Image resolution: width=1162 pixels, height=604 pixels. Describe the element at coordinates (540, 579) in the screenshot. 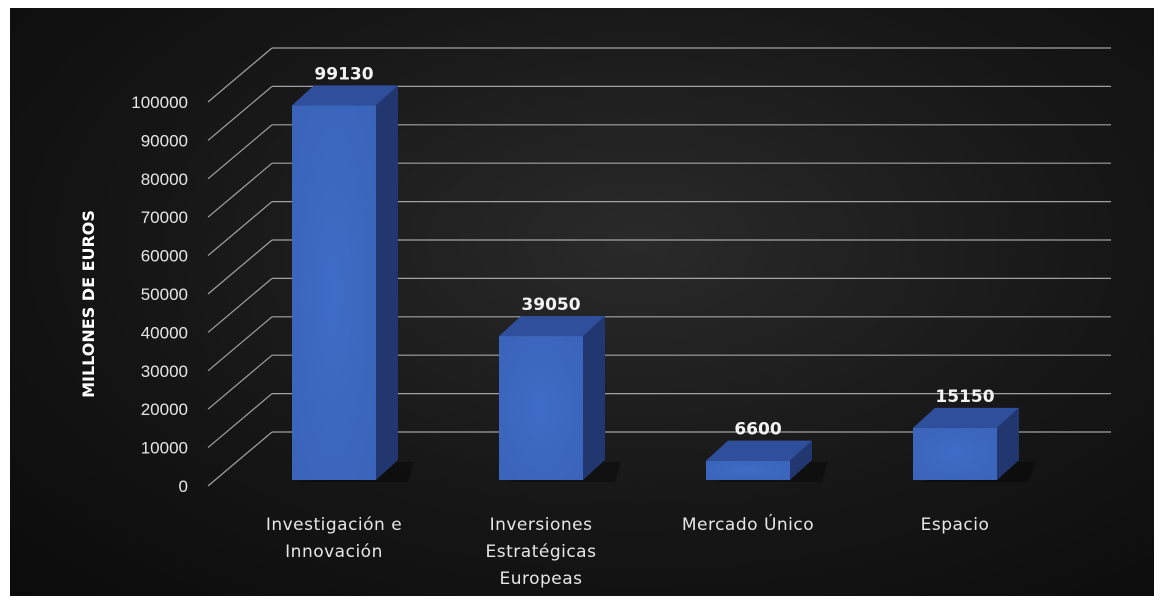

I see `x-category-label: Europeas` at that location.